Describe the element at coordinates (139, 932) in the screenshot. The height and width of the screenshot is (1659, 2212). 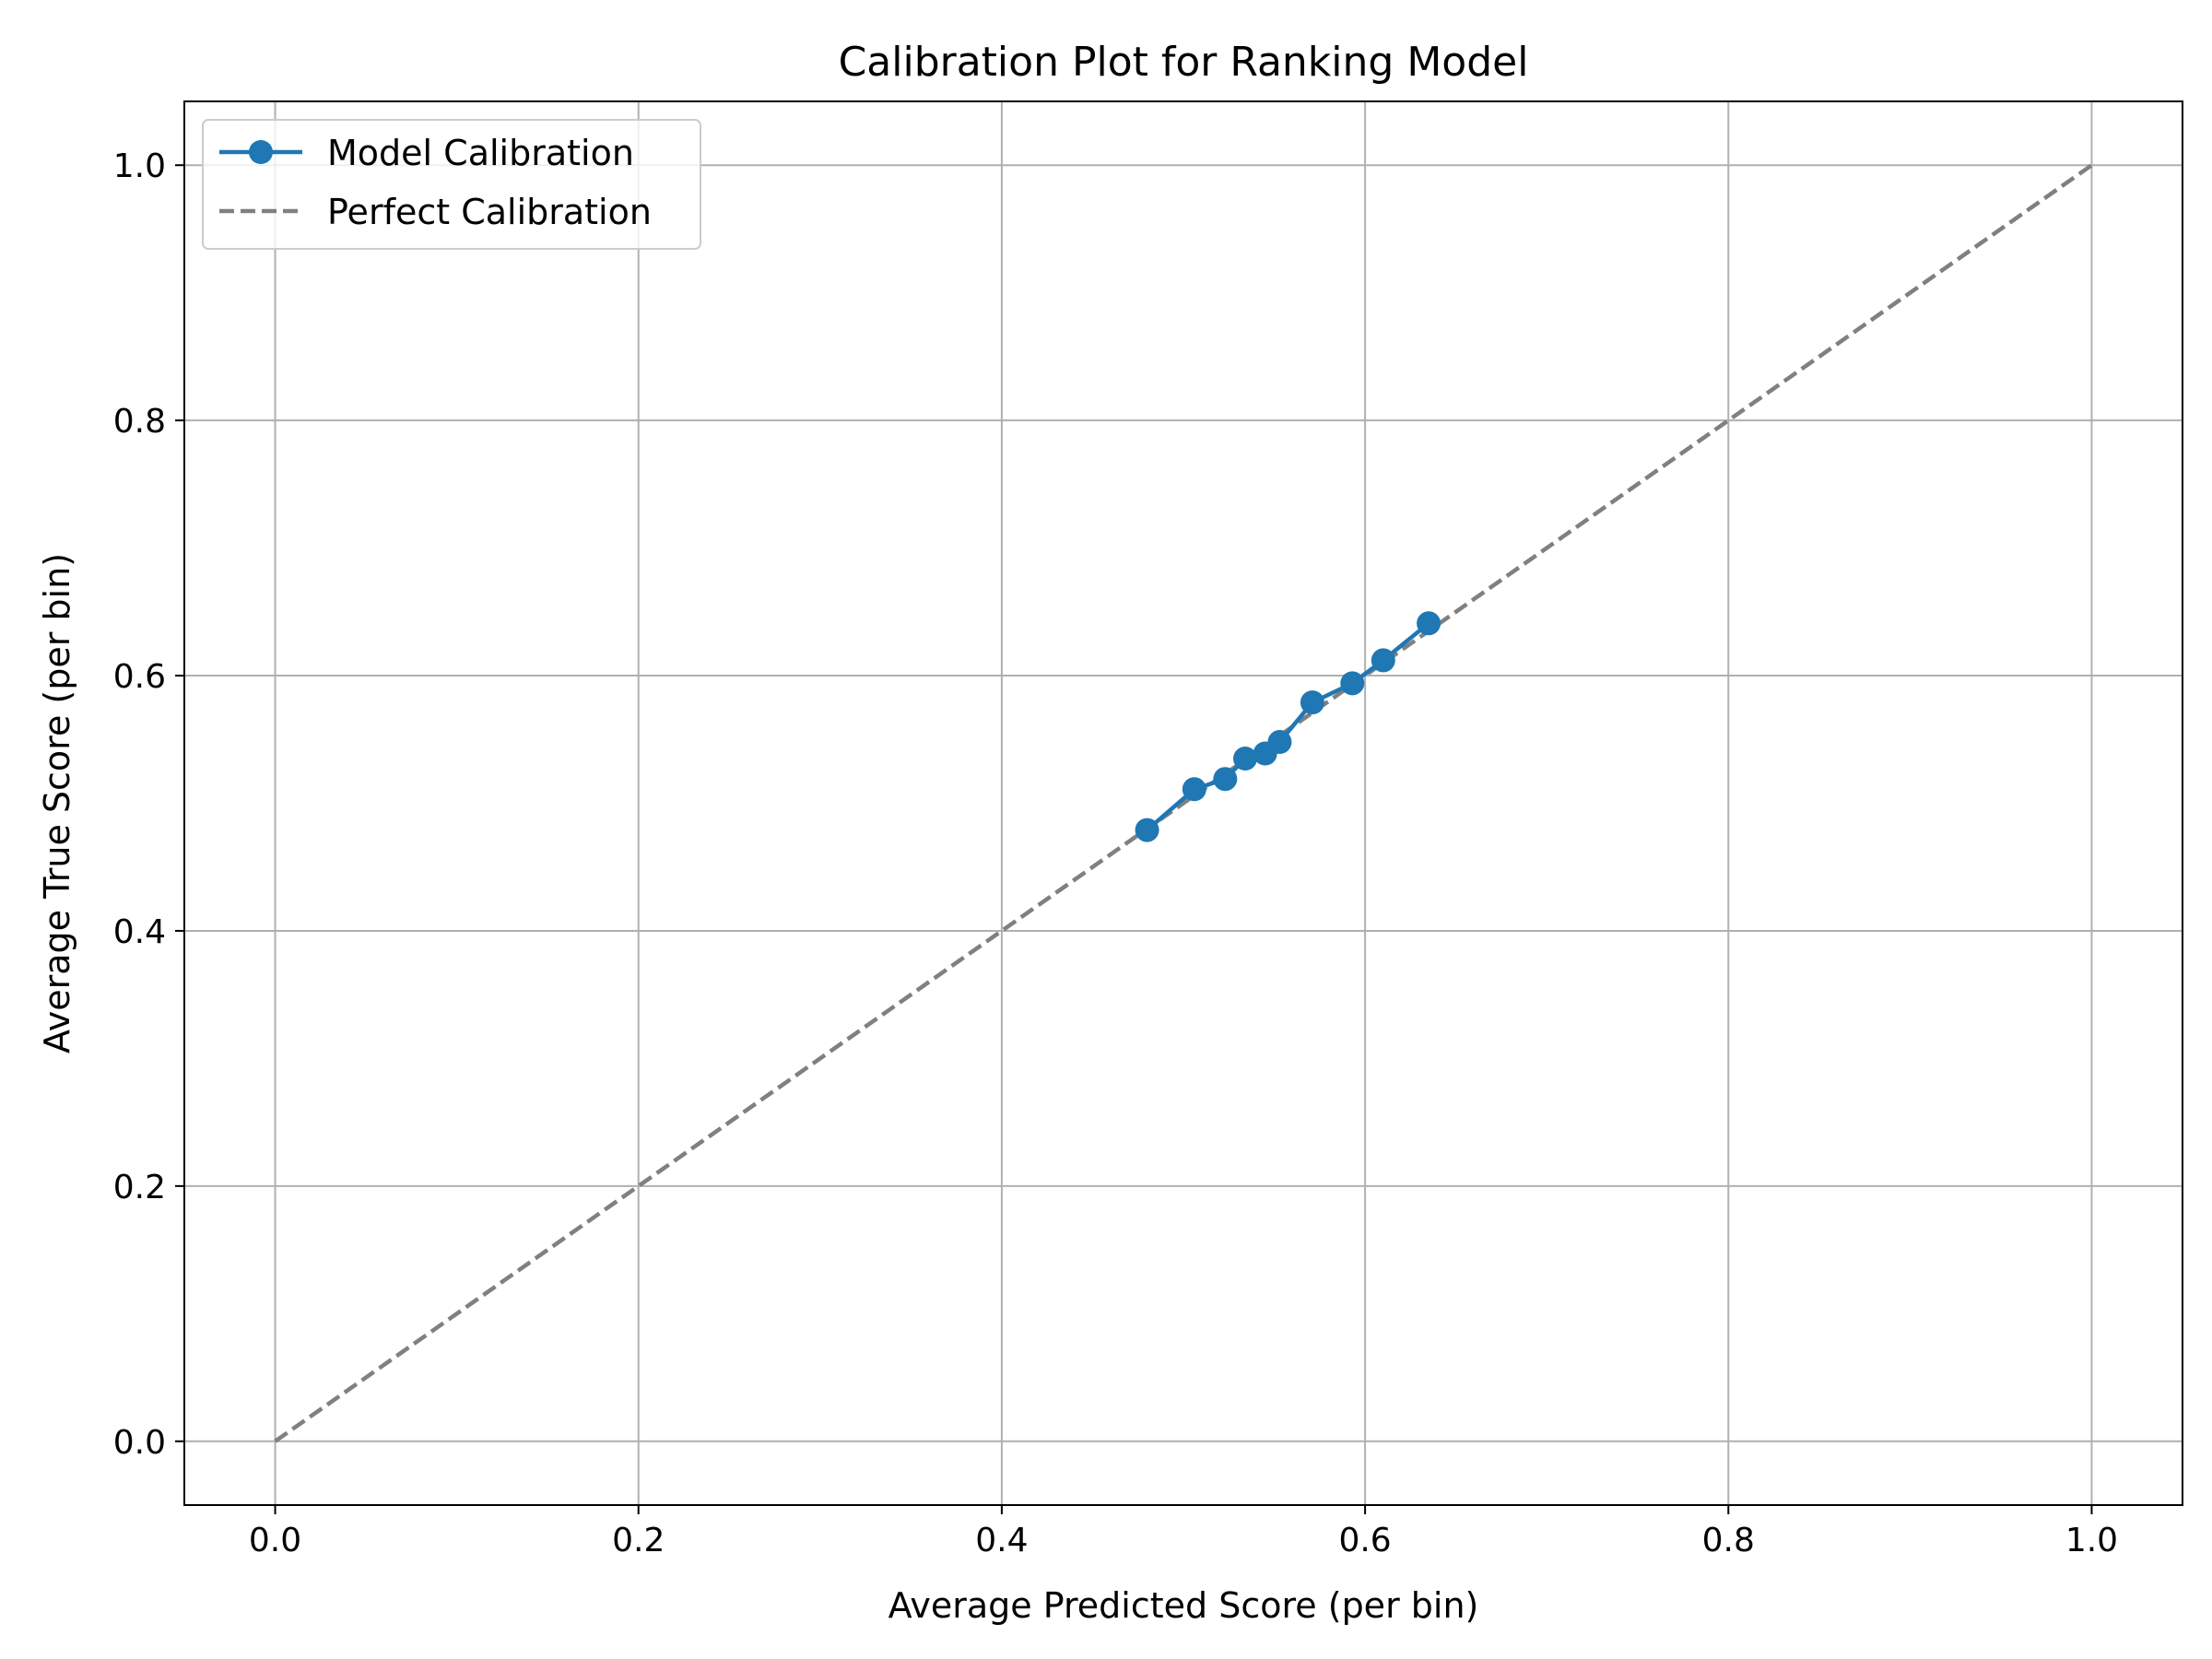
I see `y-tick-label: 0.4` at that location.